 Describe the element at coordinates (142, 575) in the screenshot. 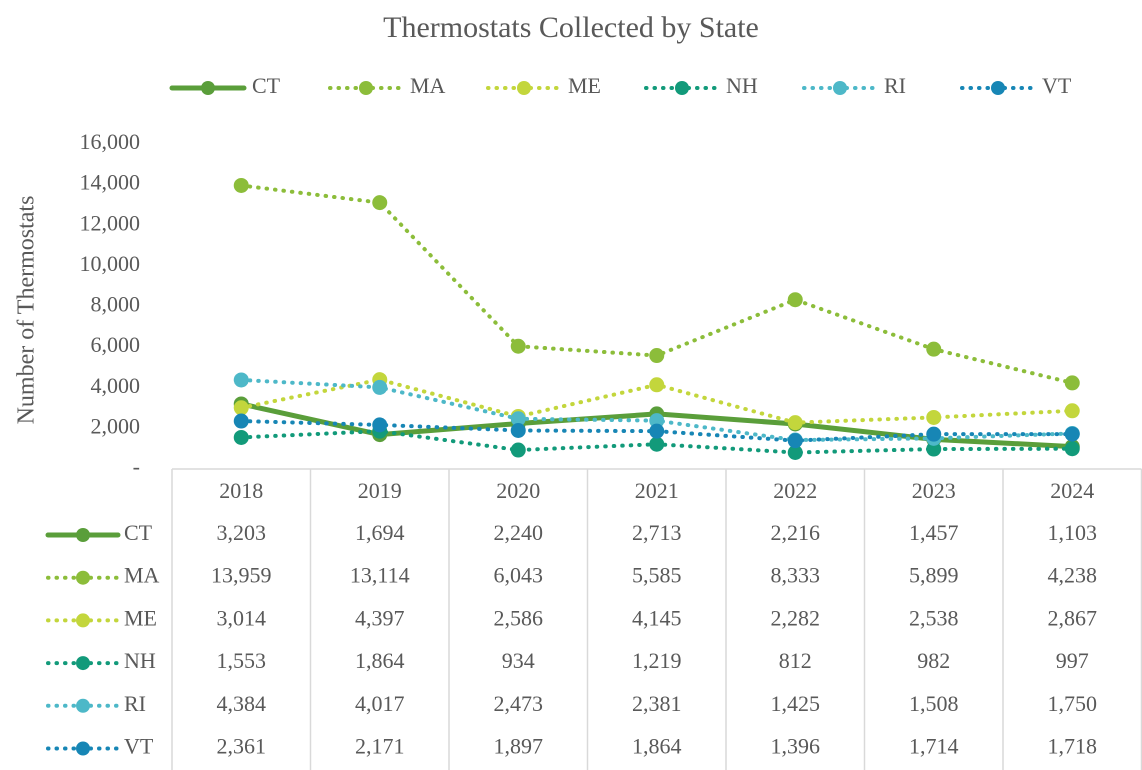

I see `table-series-name: MA` at that location.